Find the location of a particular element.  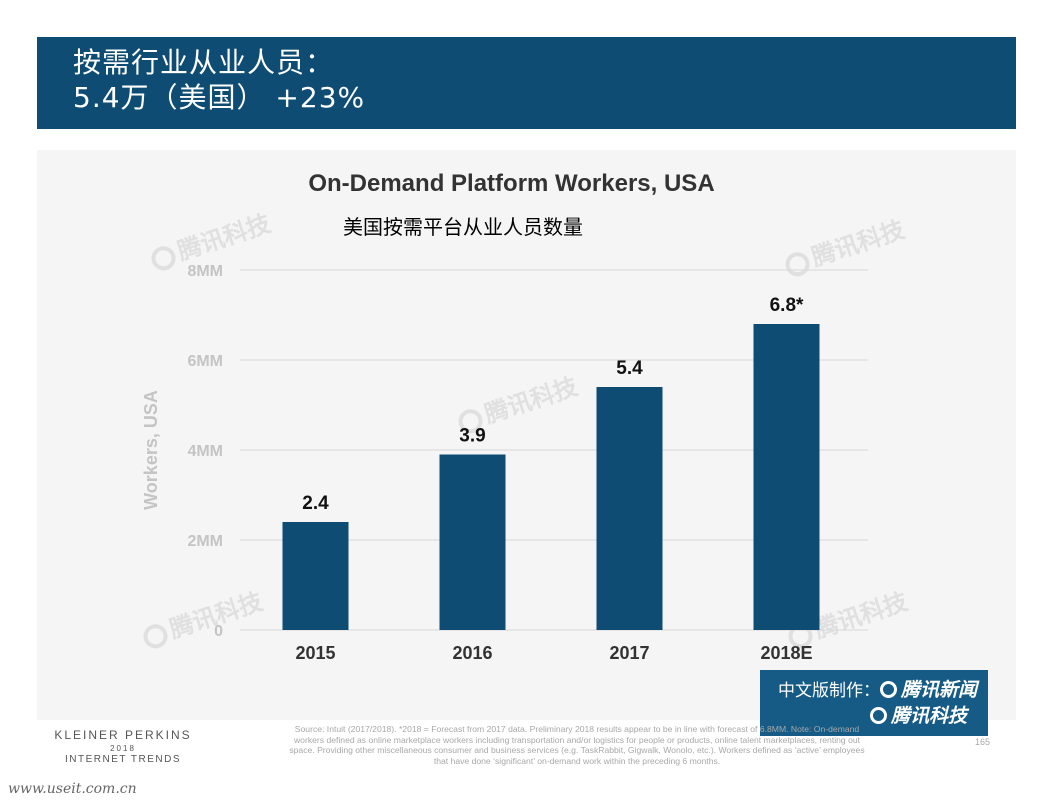

brand-row-1: 中文版制作： 腾讯新闻 is located at coordinates (883, 690).